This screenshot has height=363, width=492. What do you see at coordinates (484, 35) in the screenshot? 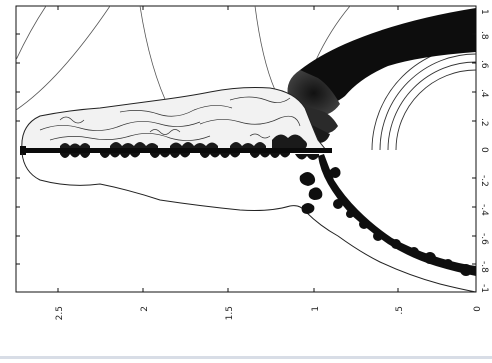
I see `y-tick-label: .8` at bounding box center [484, 35].